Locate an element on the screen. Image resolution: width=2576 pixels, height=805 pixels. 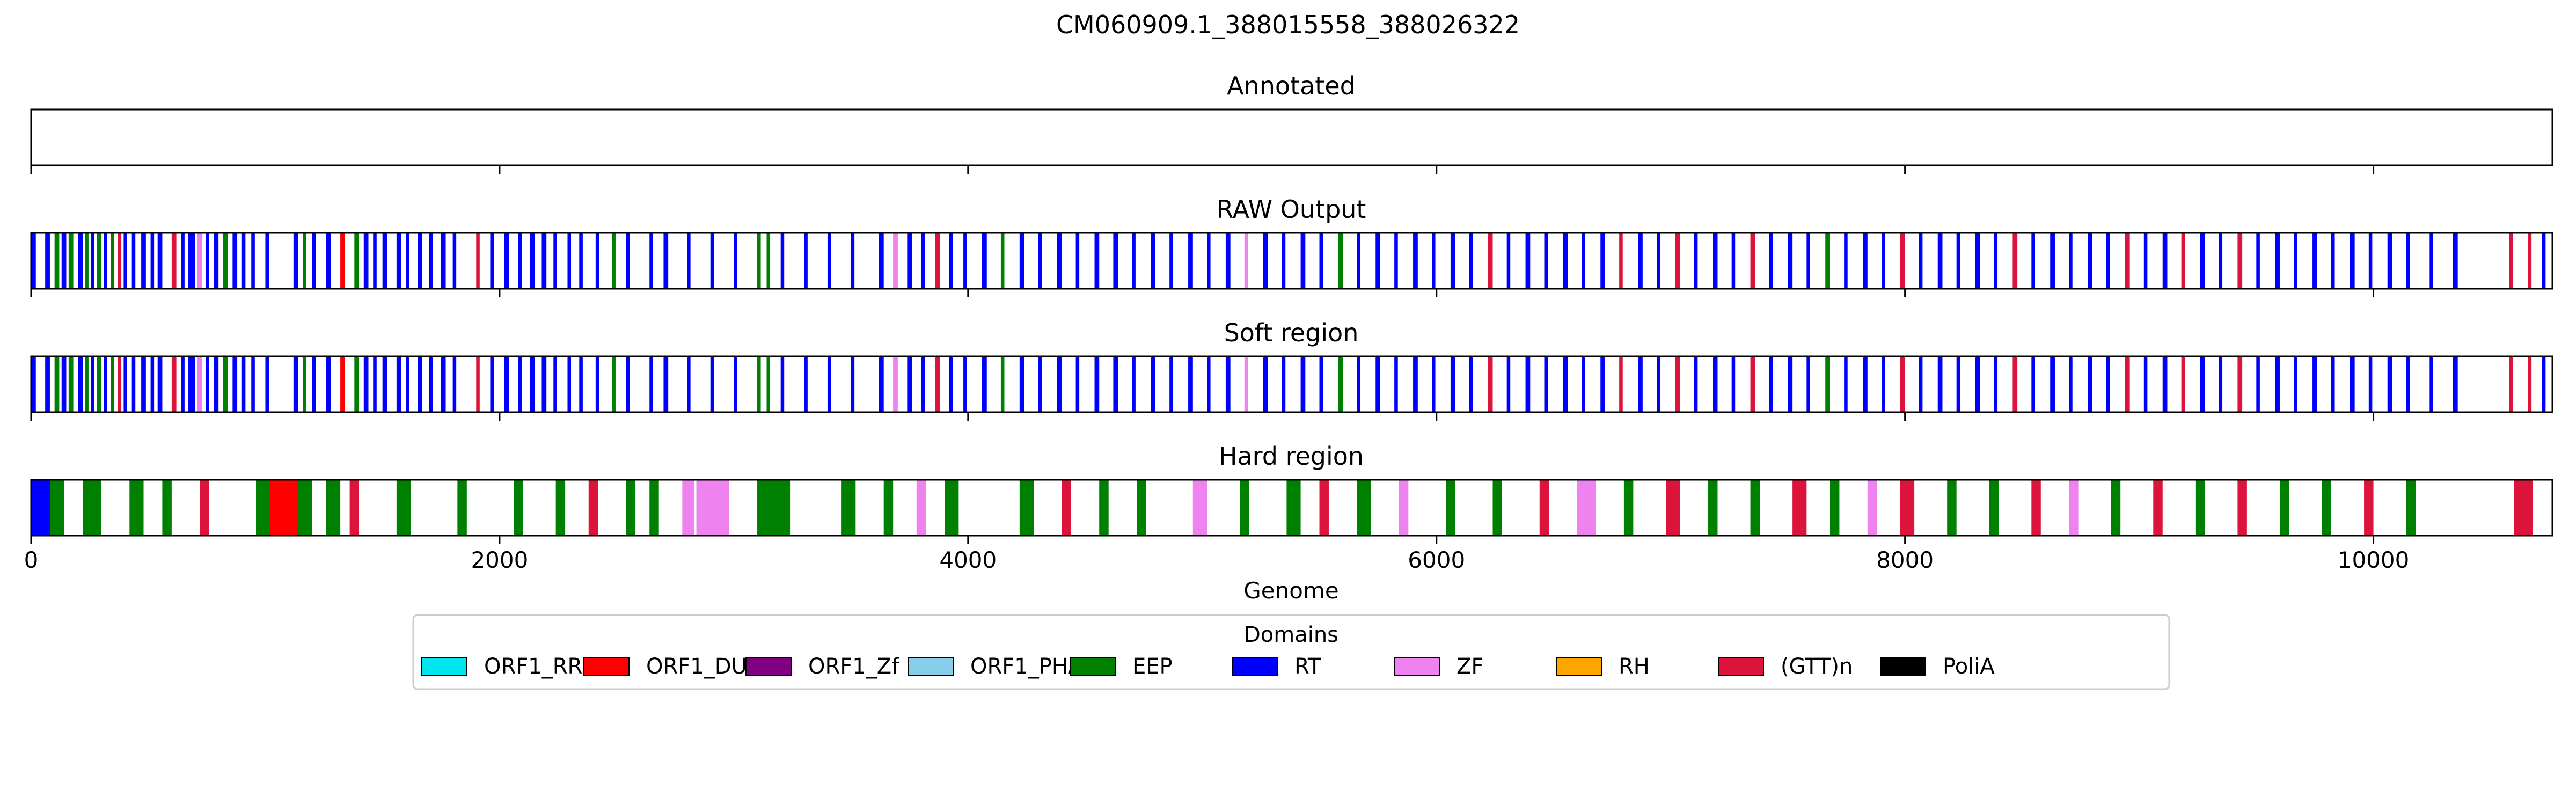
legend-label-6: ZF is located at coordinates (1470, 666).